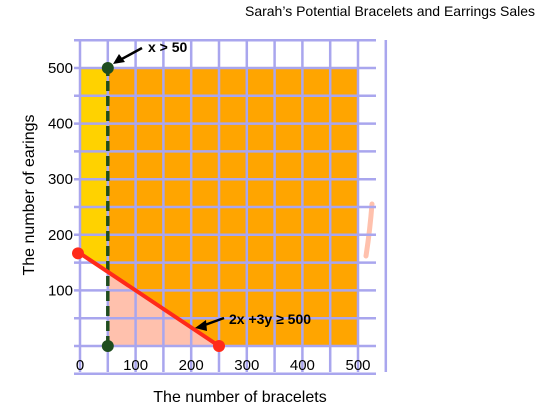 This screenshot has width=541, height=411. Describe the element at coordinates (369, 230) in the screenshot. I see `pen-stroke` at that location.